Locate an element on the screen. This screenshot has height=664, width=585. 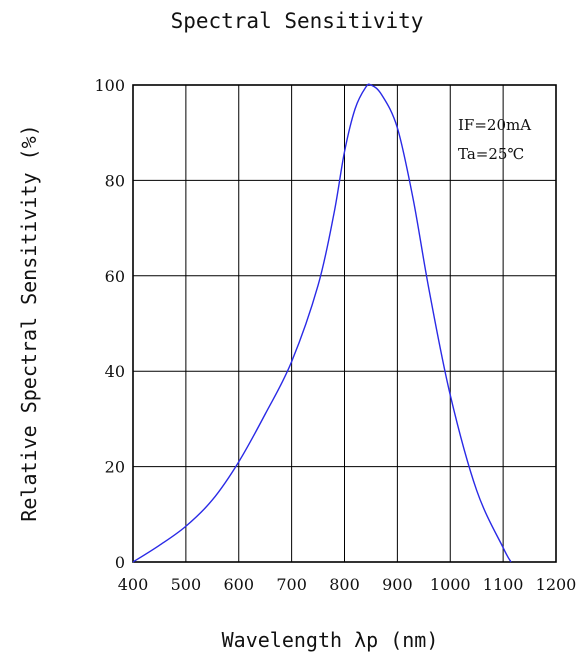
y-tick-label: 80 is located at coordinates (115, 180).